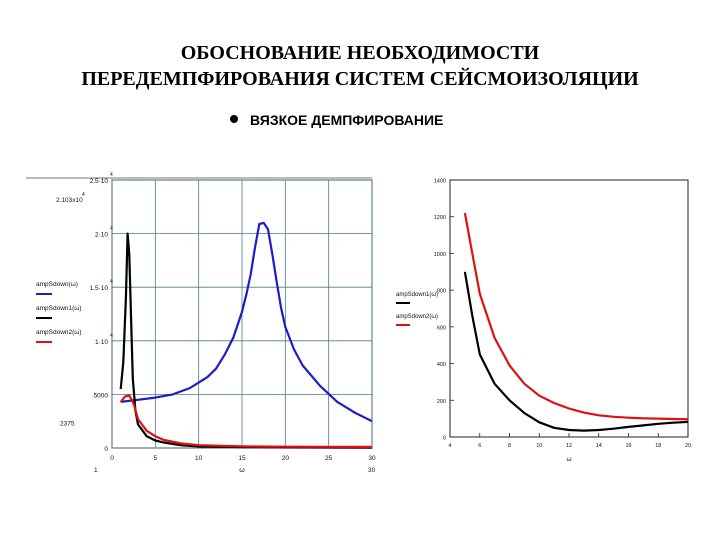 The width and height of the screenshot is (720, 540). Describe the element at coordinates (112, 458) in the screenshot. I see `chart1-xtick-label: 0` at that location.